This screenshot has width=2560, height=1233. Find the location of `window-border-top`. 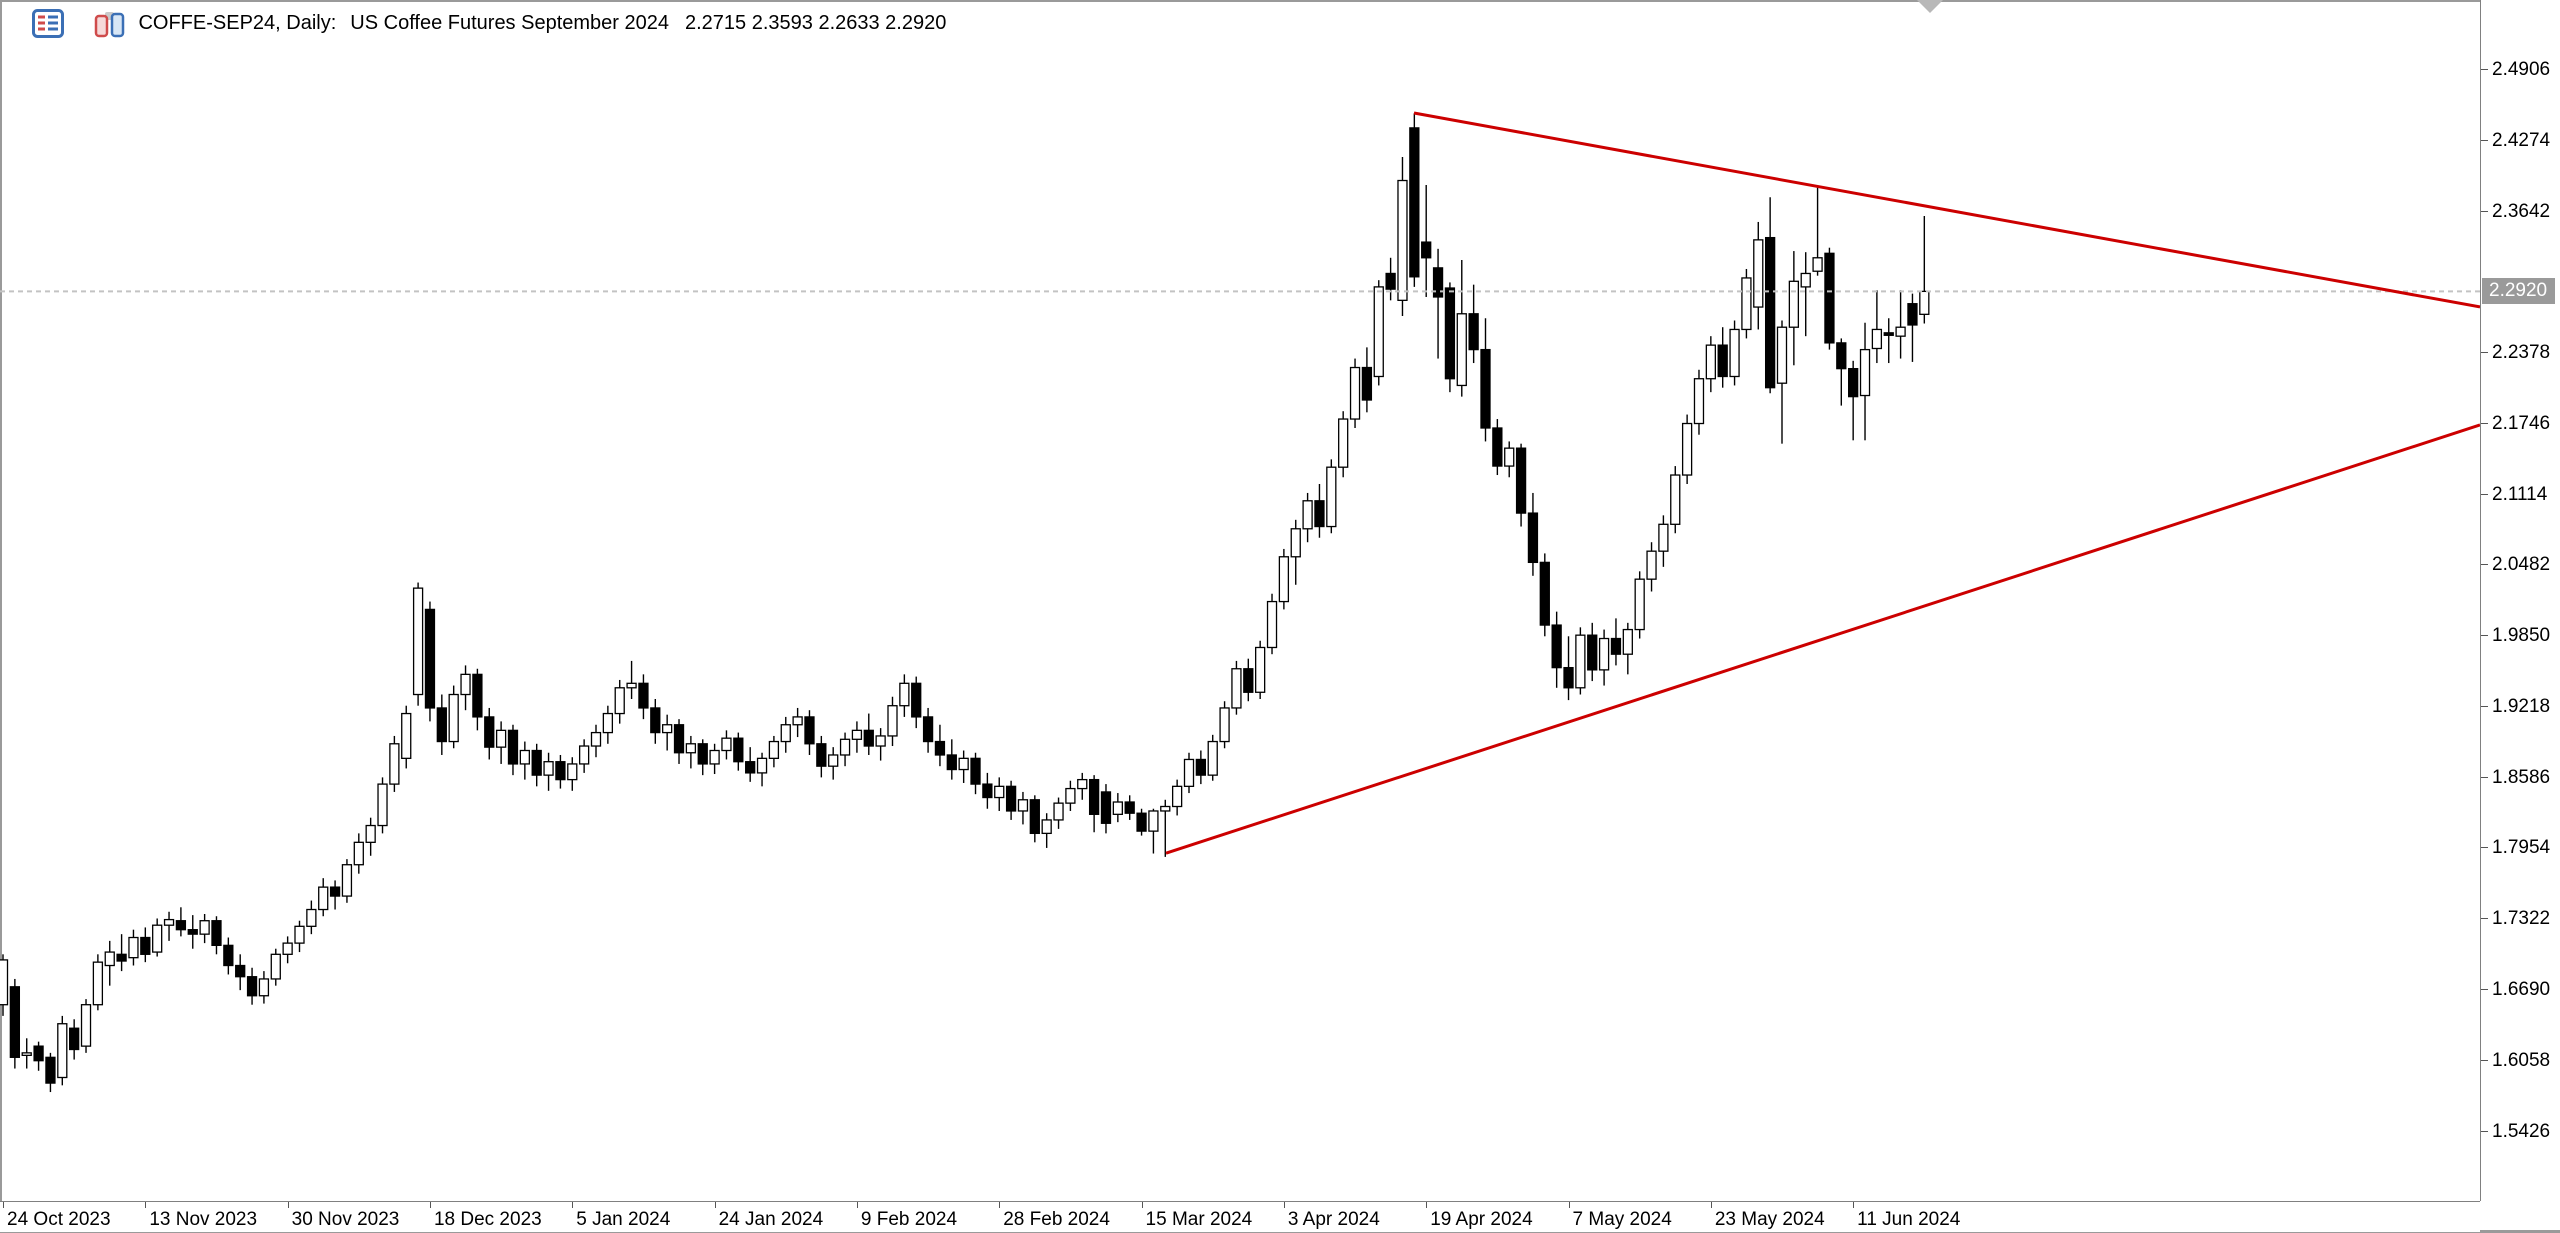

window-border-top is located at coordinates (1280, 1).